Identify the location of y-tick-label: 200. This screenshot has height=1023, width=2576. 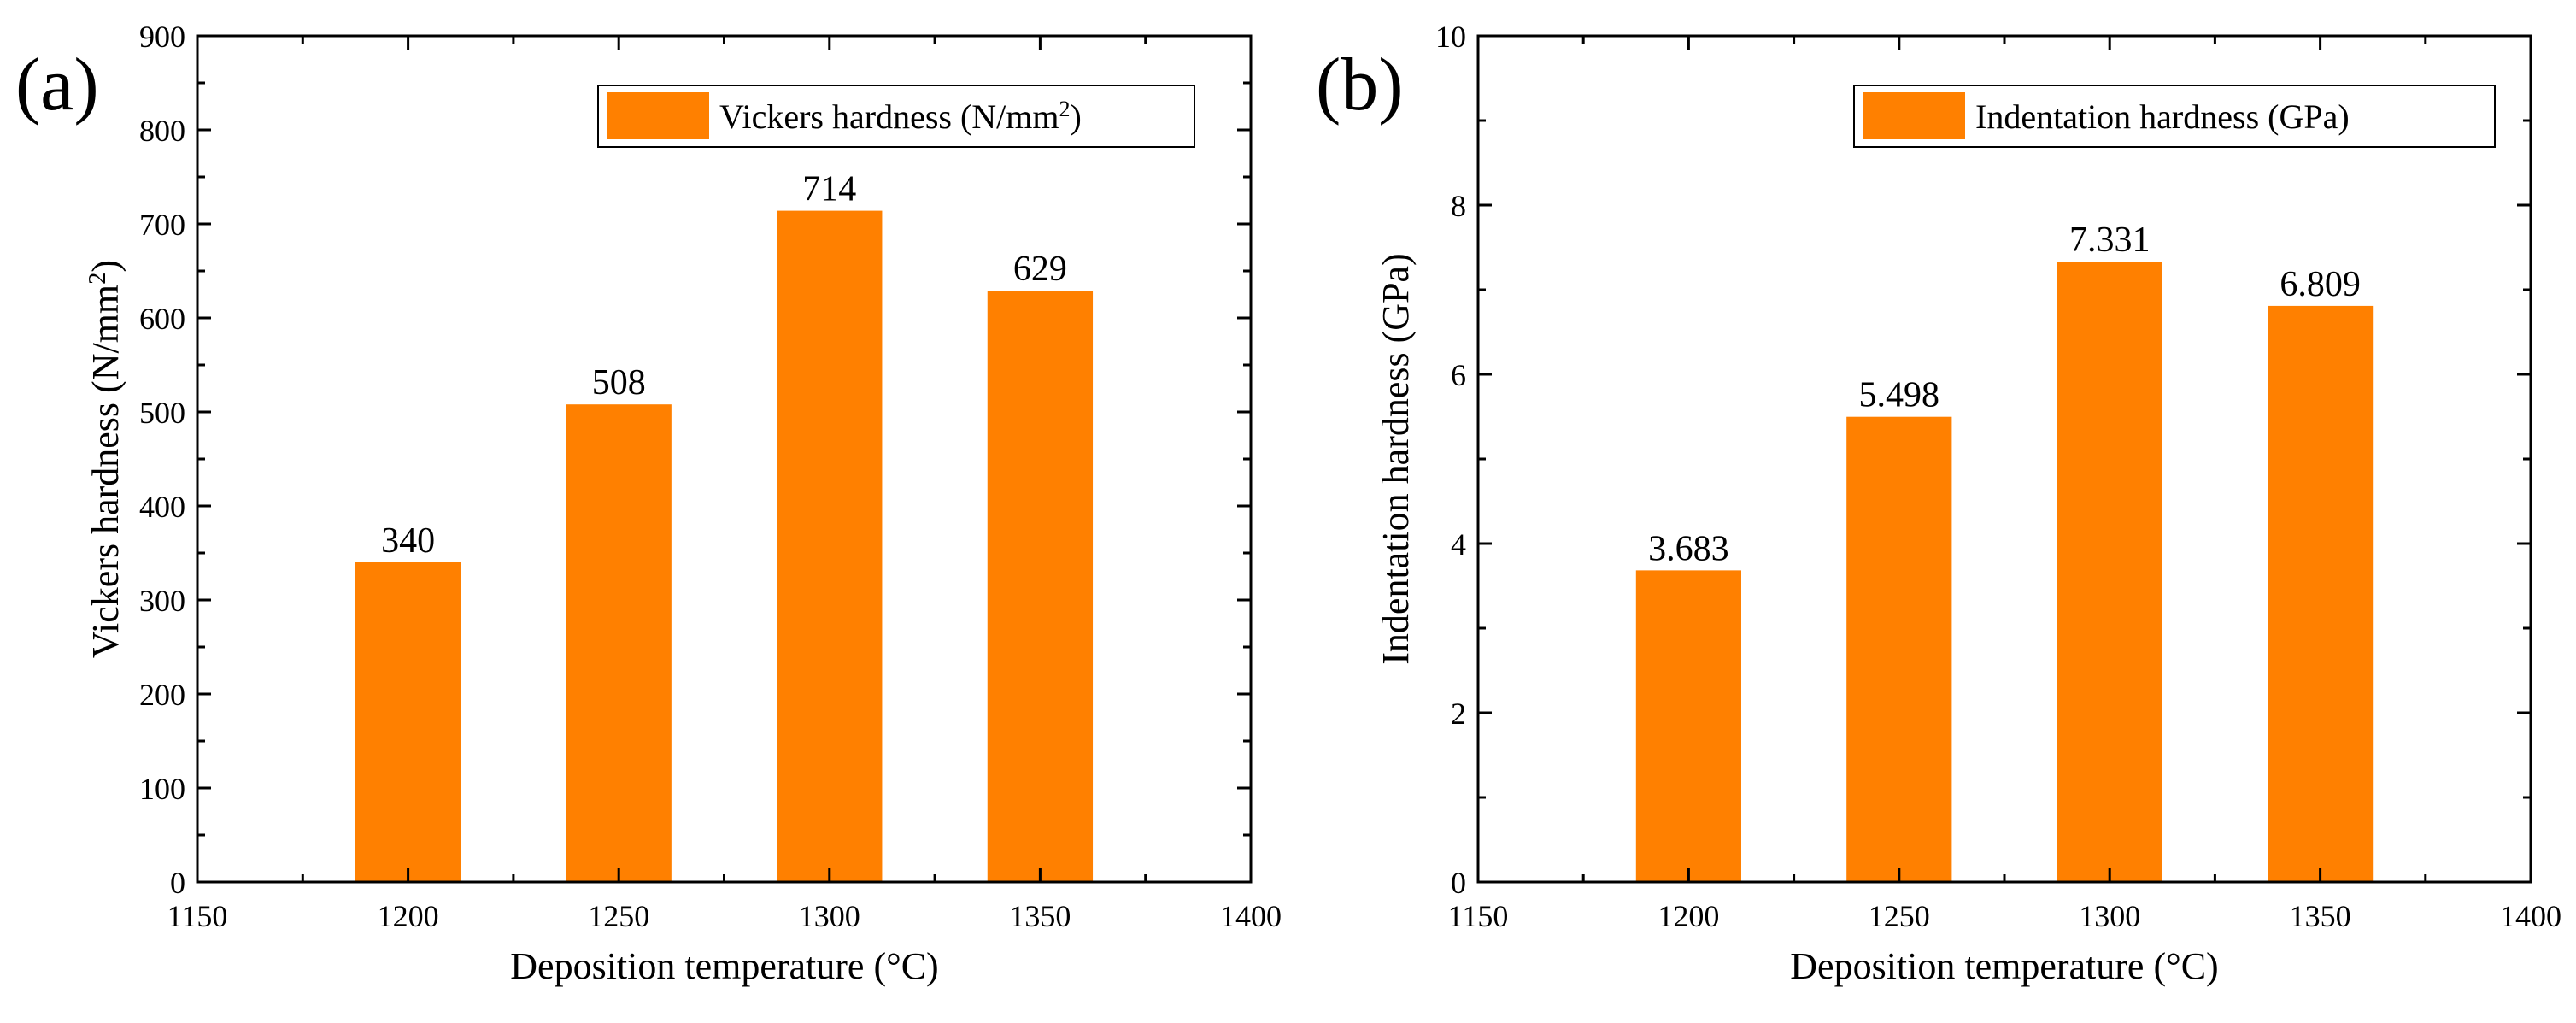
(162, 695).